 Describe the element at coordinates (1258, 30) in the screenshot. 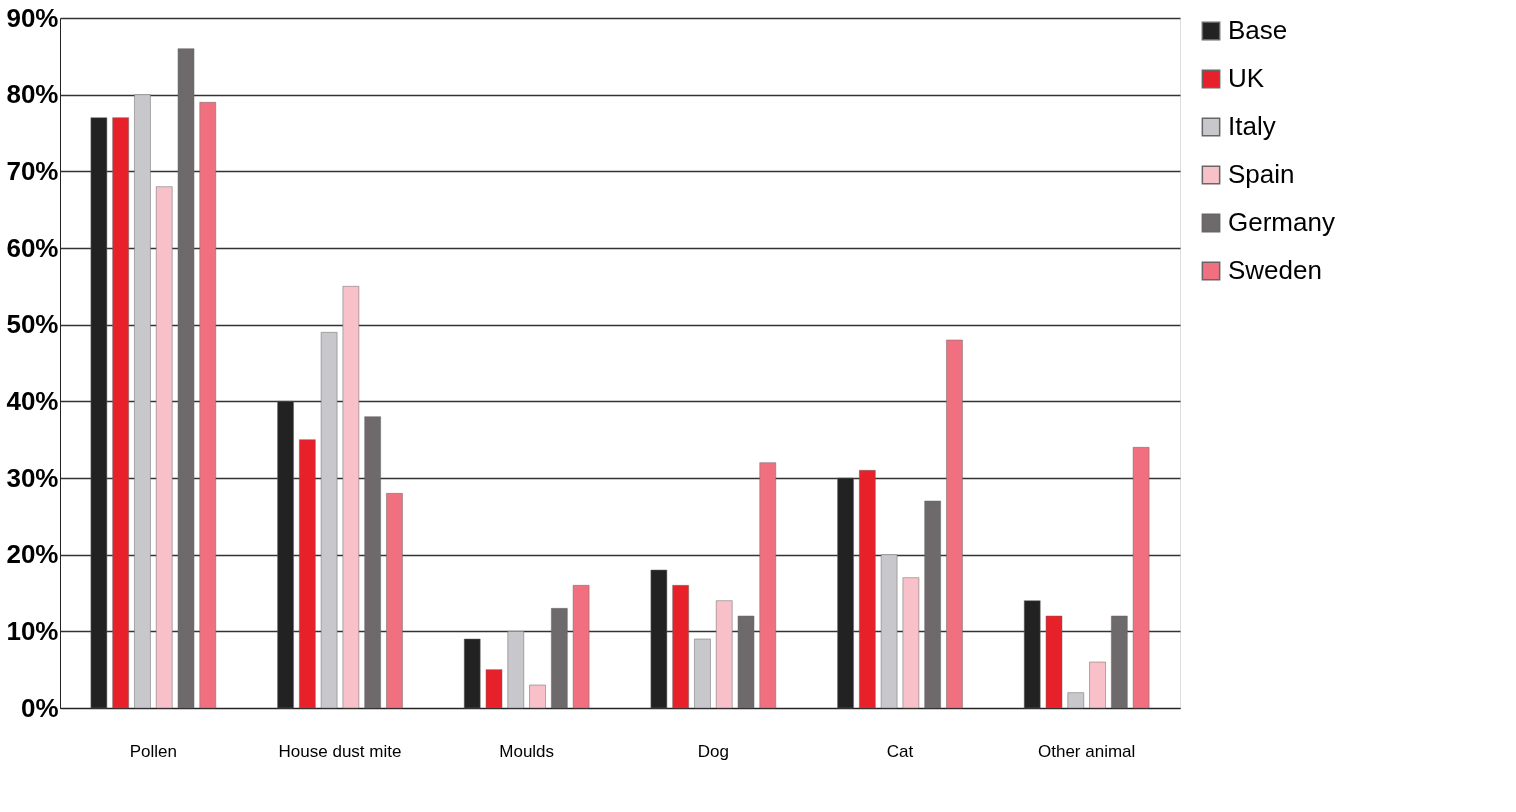

I see `legend-label: Base` at that location.